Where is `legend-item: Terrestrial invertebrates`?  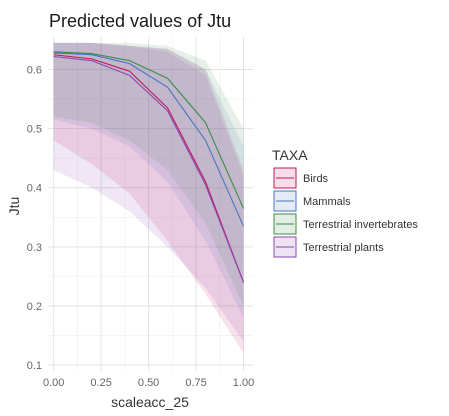
legend-item: Terrestrial invertebrates is located at coordinates (345, 224).